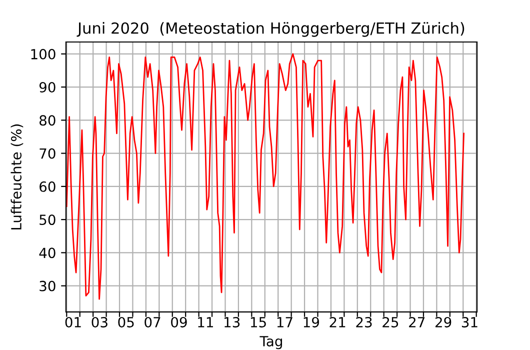  I want to click on y-tick-label: 30, so click(48, 286).